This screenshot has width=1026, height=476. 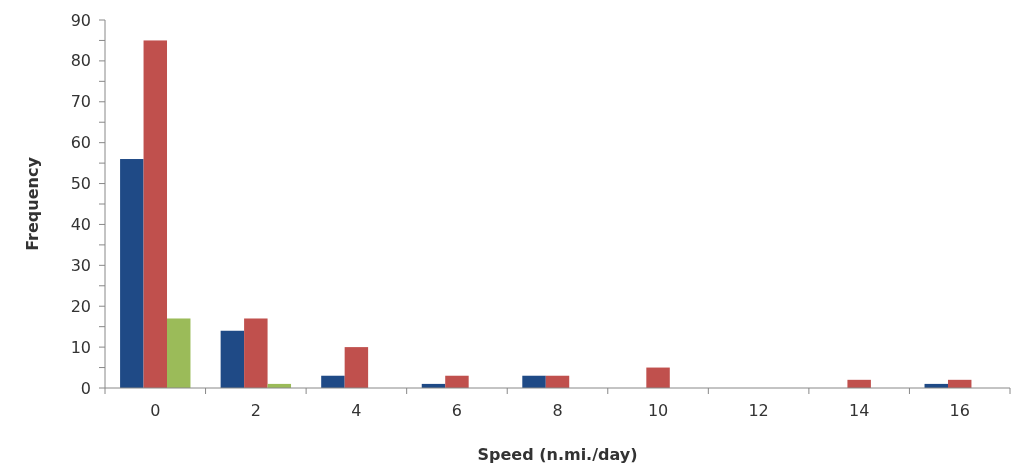 I want to click on y-tick-label: 60, so click(x=80, y=143).